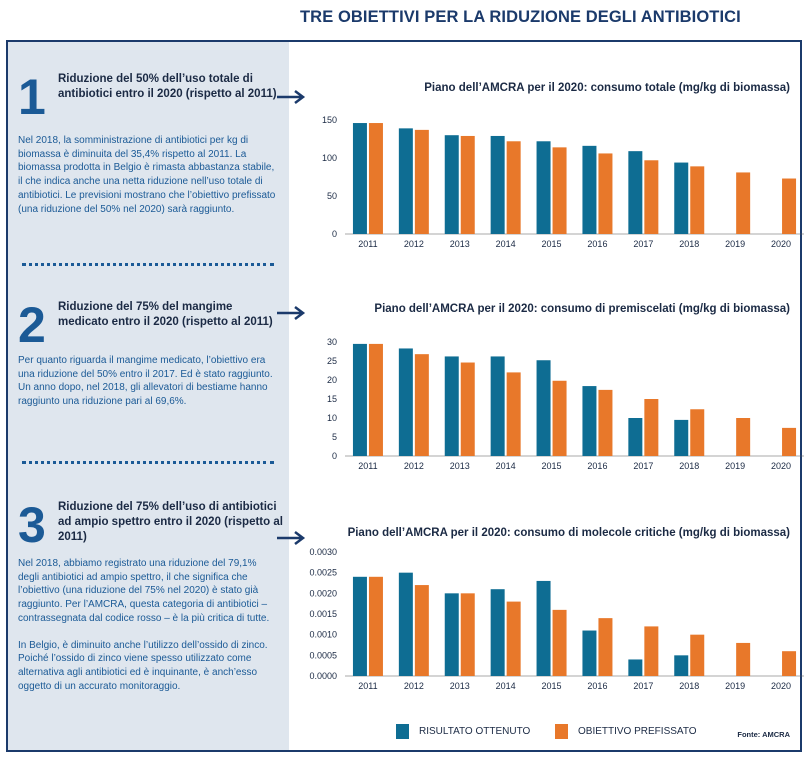  Describe the element at coordinates (763, 734) in the screenshot. I see `source-note: Fonte: AMCRA` at that location.